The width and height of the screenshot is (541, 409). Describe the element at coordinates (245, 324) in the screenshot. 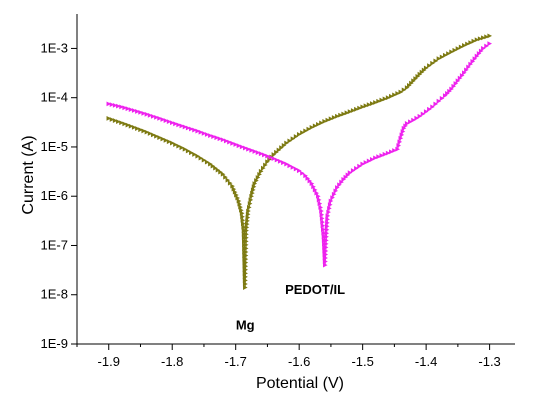

I see `annotation-label: Mg` at that location.